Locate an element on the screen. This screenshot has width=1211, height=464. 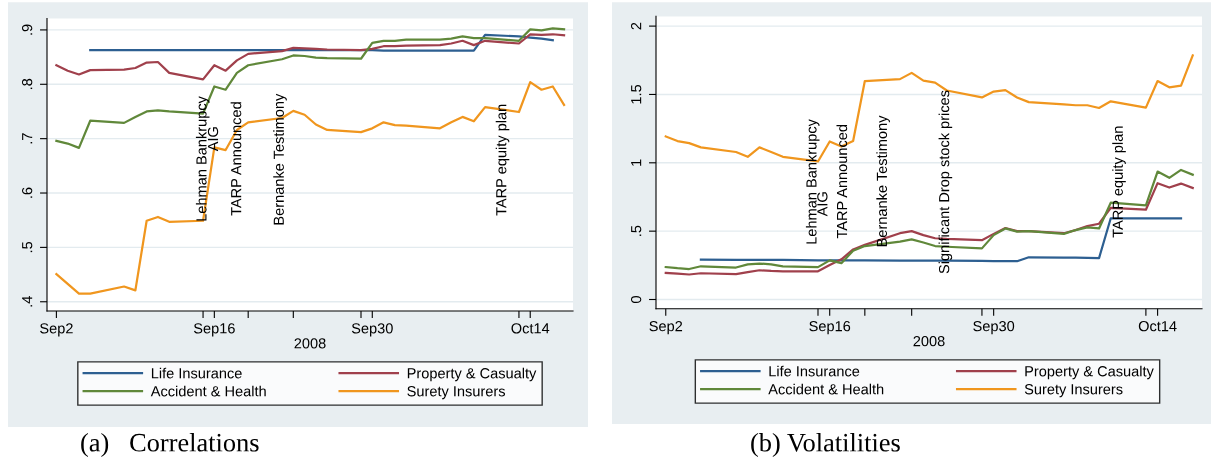
y-tick-label: 2 is located at coordinates (636, 26).